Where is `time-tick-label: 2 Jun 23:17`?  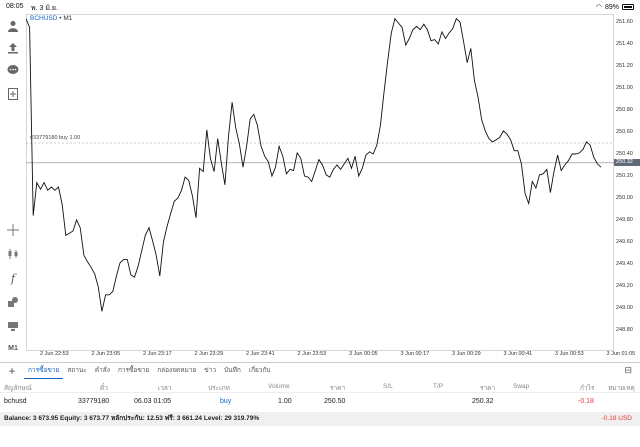
time-tick-label: 2 Jun 23:17 is located at coordinates (157, 354).